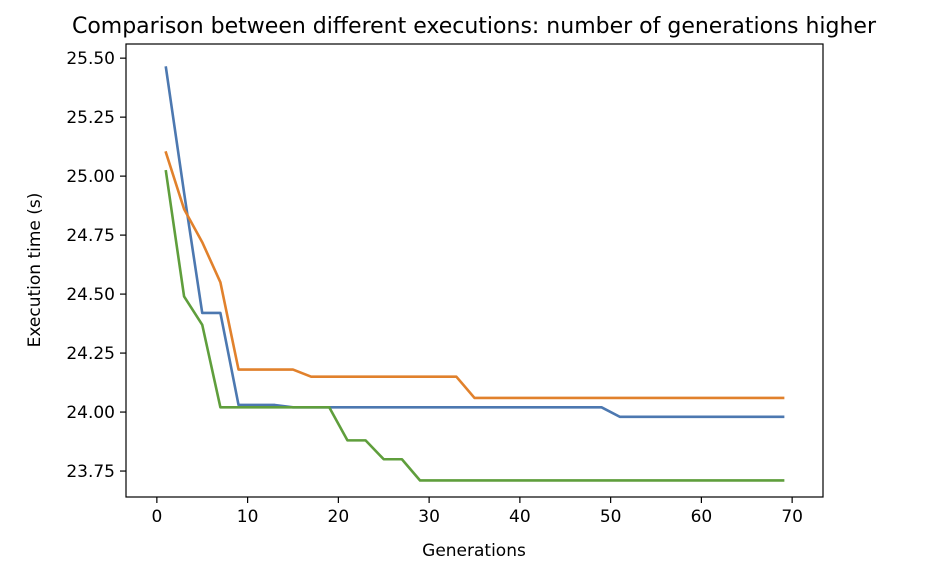 The width and height of the screenshot is (947, 577). Describe the element at coordinates (90, 59) in the screenshot. I see `y-tick-label: 25.50` at that location.